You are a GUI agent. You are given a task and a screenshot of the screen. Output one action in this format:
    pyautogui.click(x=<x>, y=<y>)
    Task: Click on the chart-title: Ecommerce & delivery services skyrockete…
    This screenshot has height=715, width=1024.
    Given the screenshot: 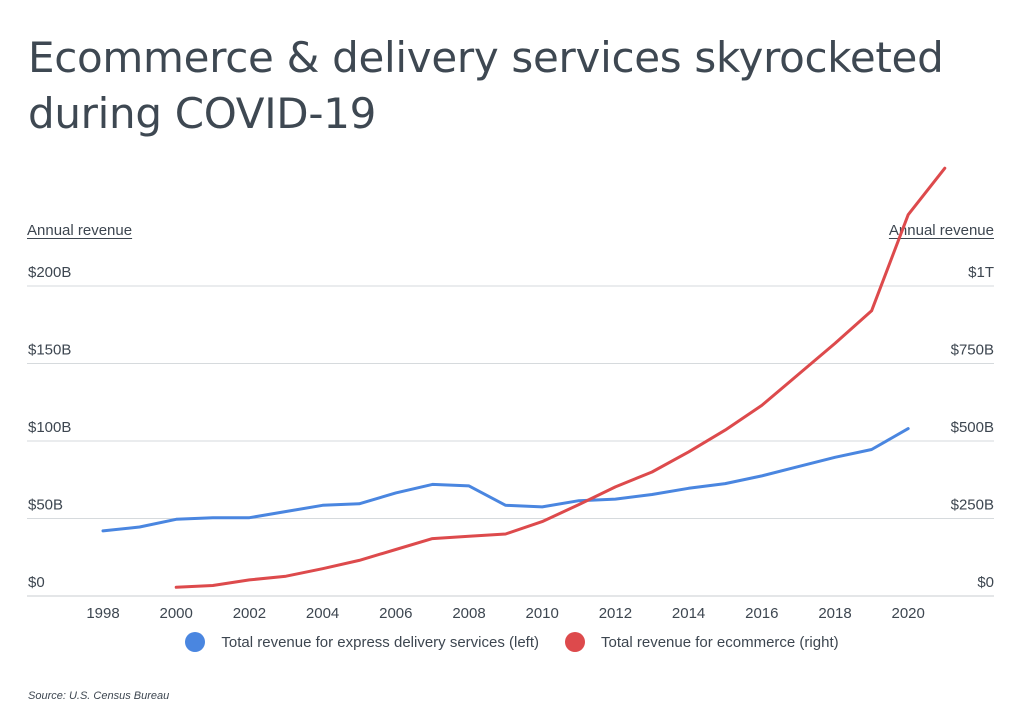 What is the action you would take?
    pyautogui.click(x=486, y=85)
    